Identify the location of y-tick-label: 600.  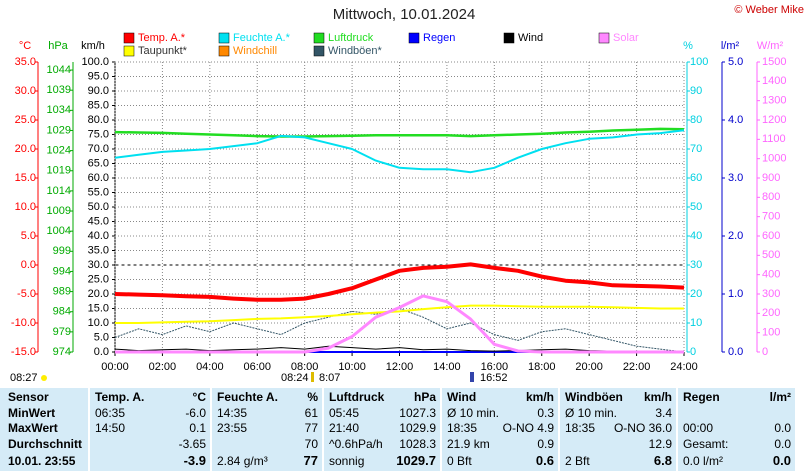
(771, 236).